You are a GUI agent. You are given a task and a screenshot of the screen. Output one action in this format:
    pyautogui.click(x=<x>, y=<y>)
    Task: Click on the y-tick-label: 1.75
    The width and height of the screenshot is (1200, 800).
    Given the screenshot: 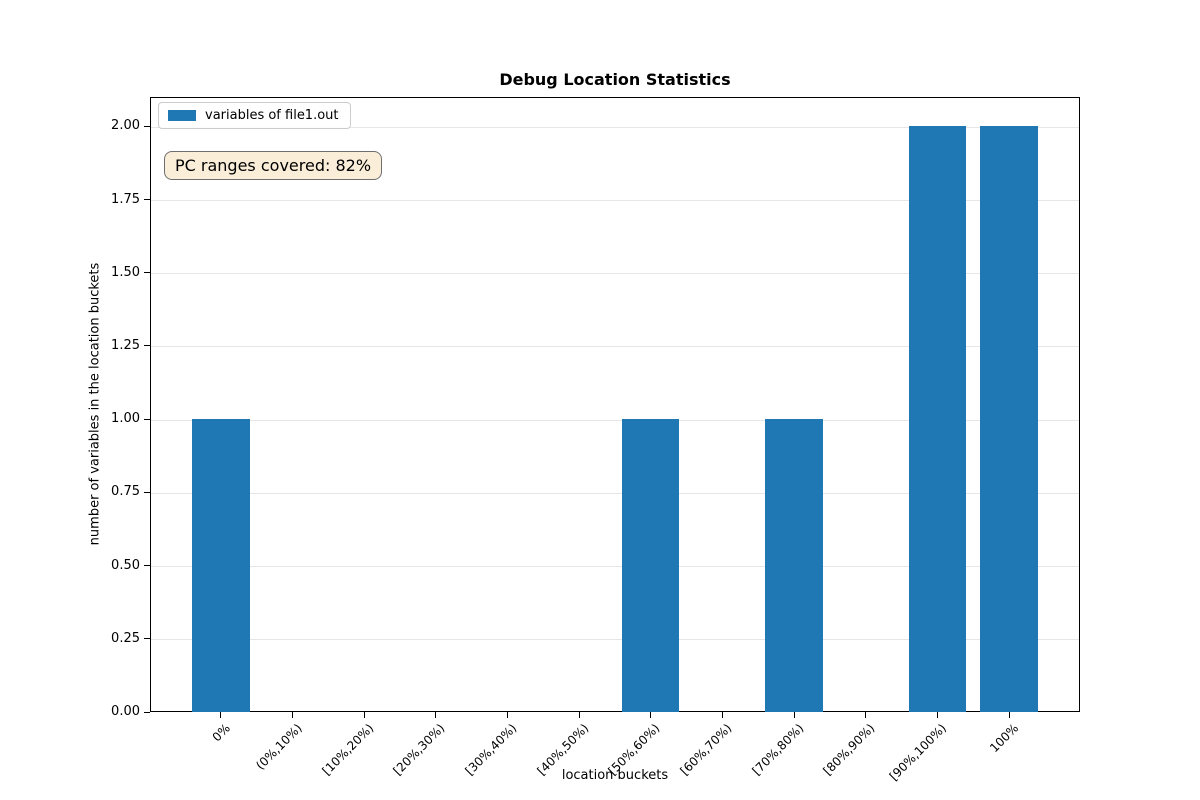 What is the action you would take?
    pyautogui.click(x=125, y=199)
    